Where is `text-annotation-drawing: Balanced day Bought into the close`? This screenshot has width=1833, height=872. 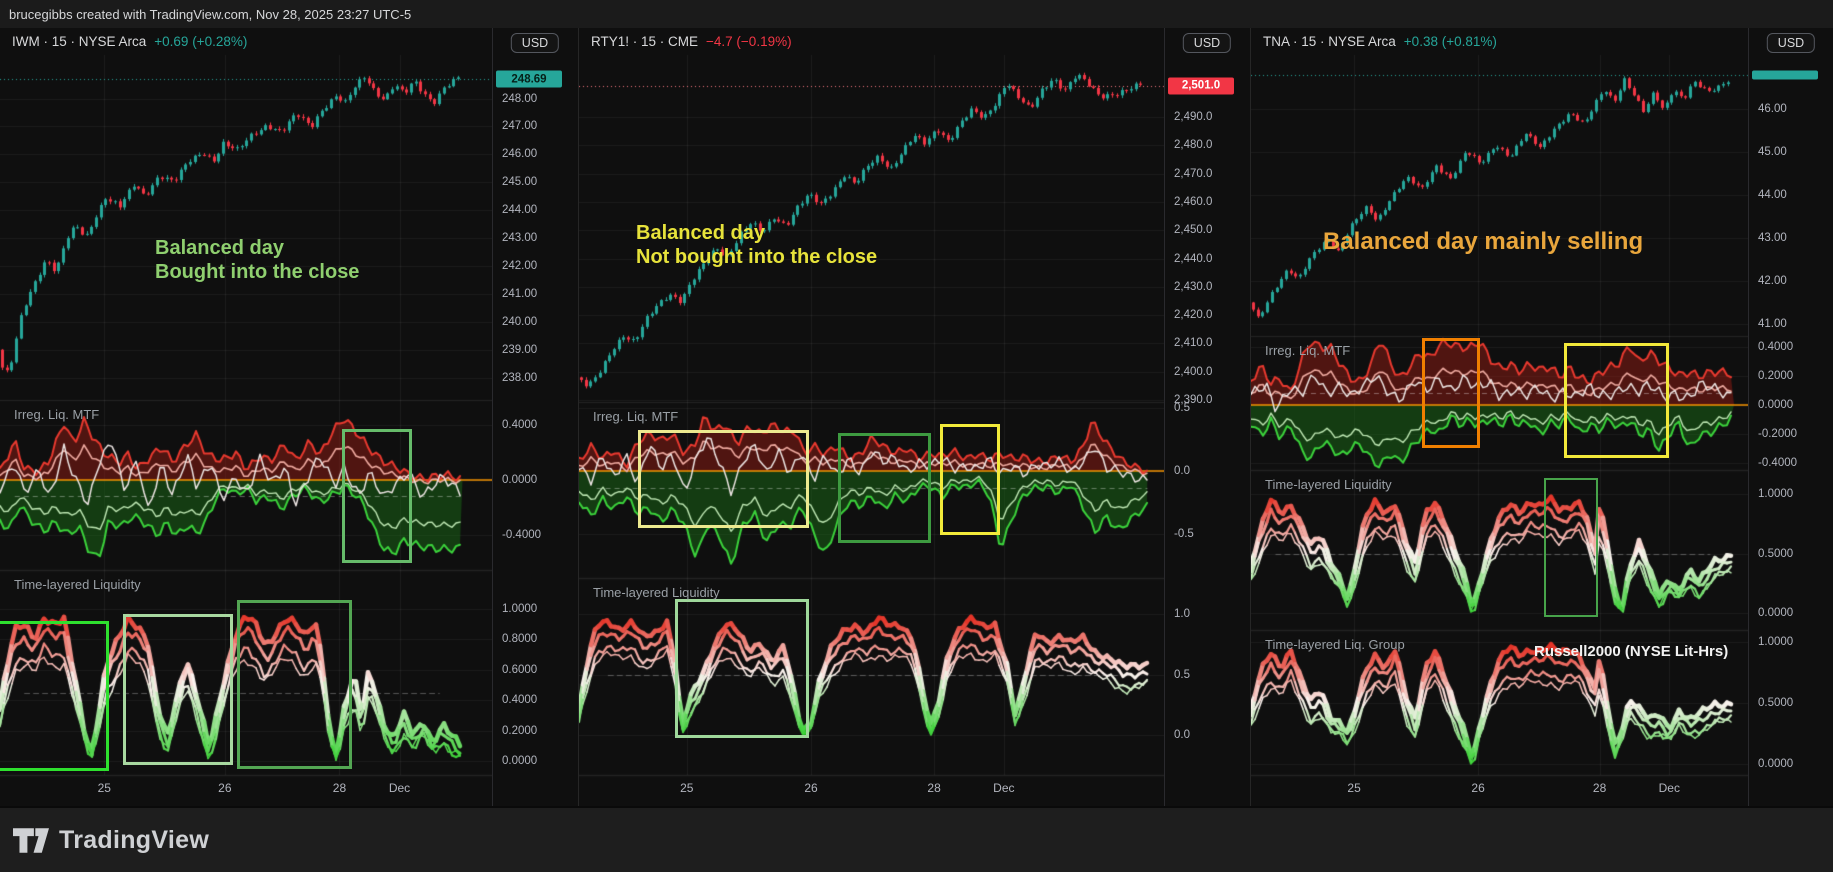 text-annotation-drawing: Balanced day Bought into the close is located at coordinates (257, 260).